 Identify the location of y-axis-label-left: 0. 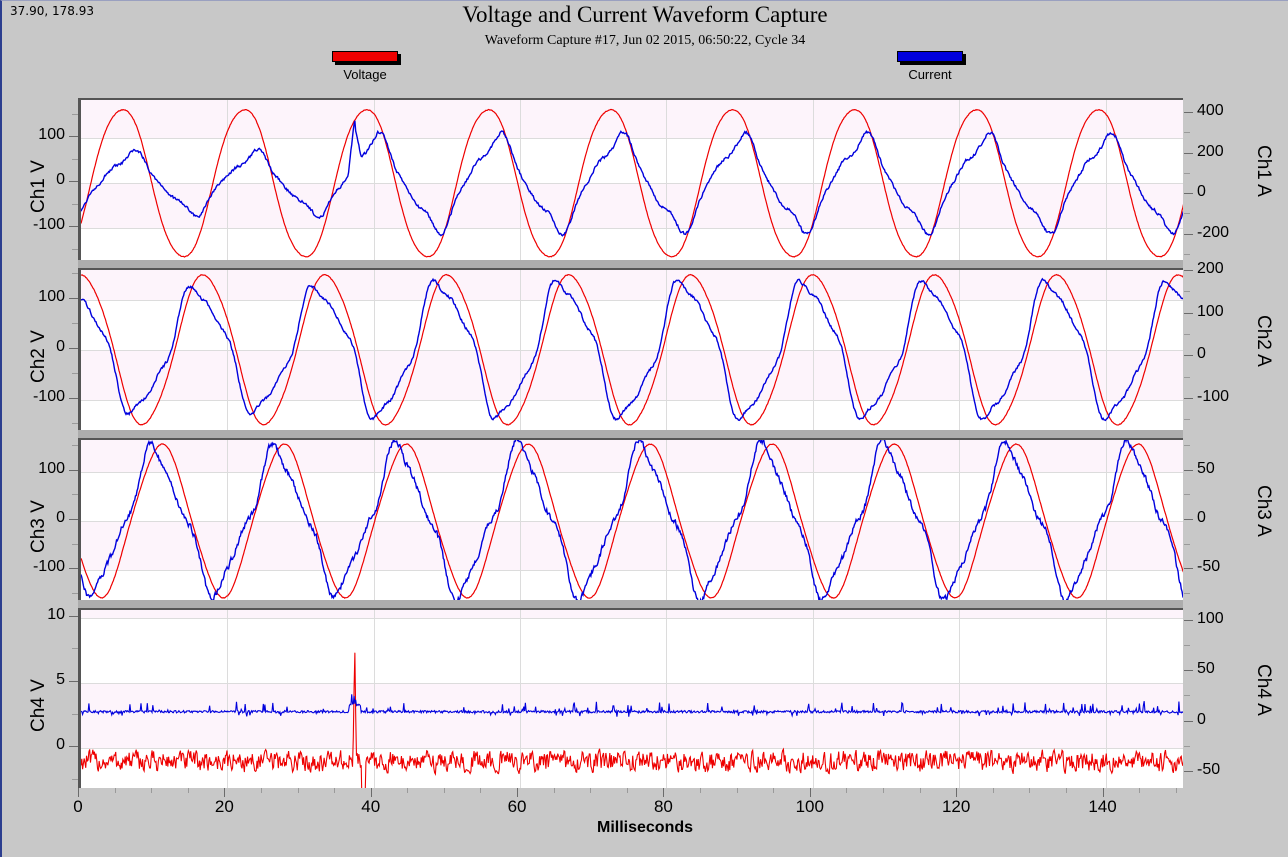
(60, 517).